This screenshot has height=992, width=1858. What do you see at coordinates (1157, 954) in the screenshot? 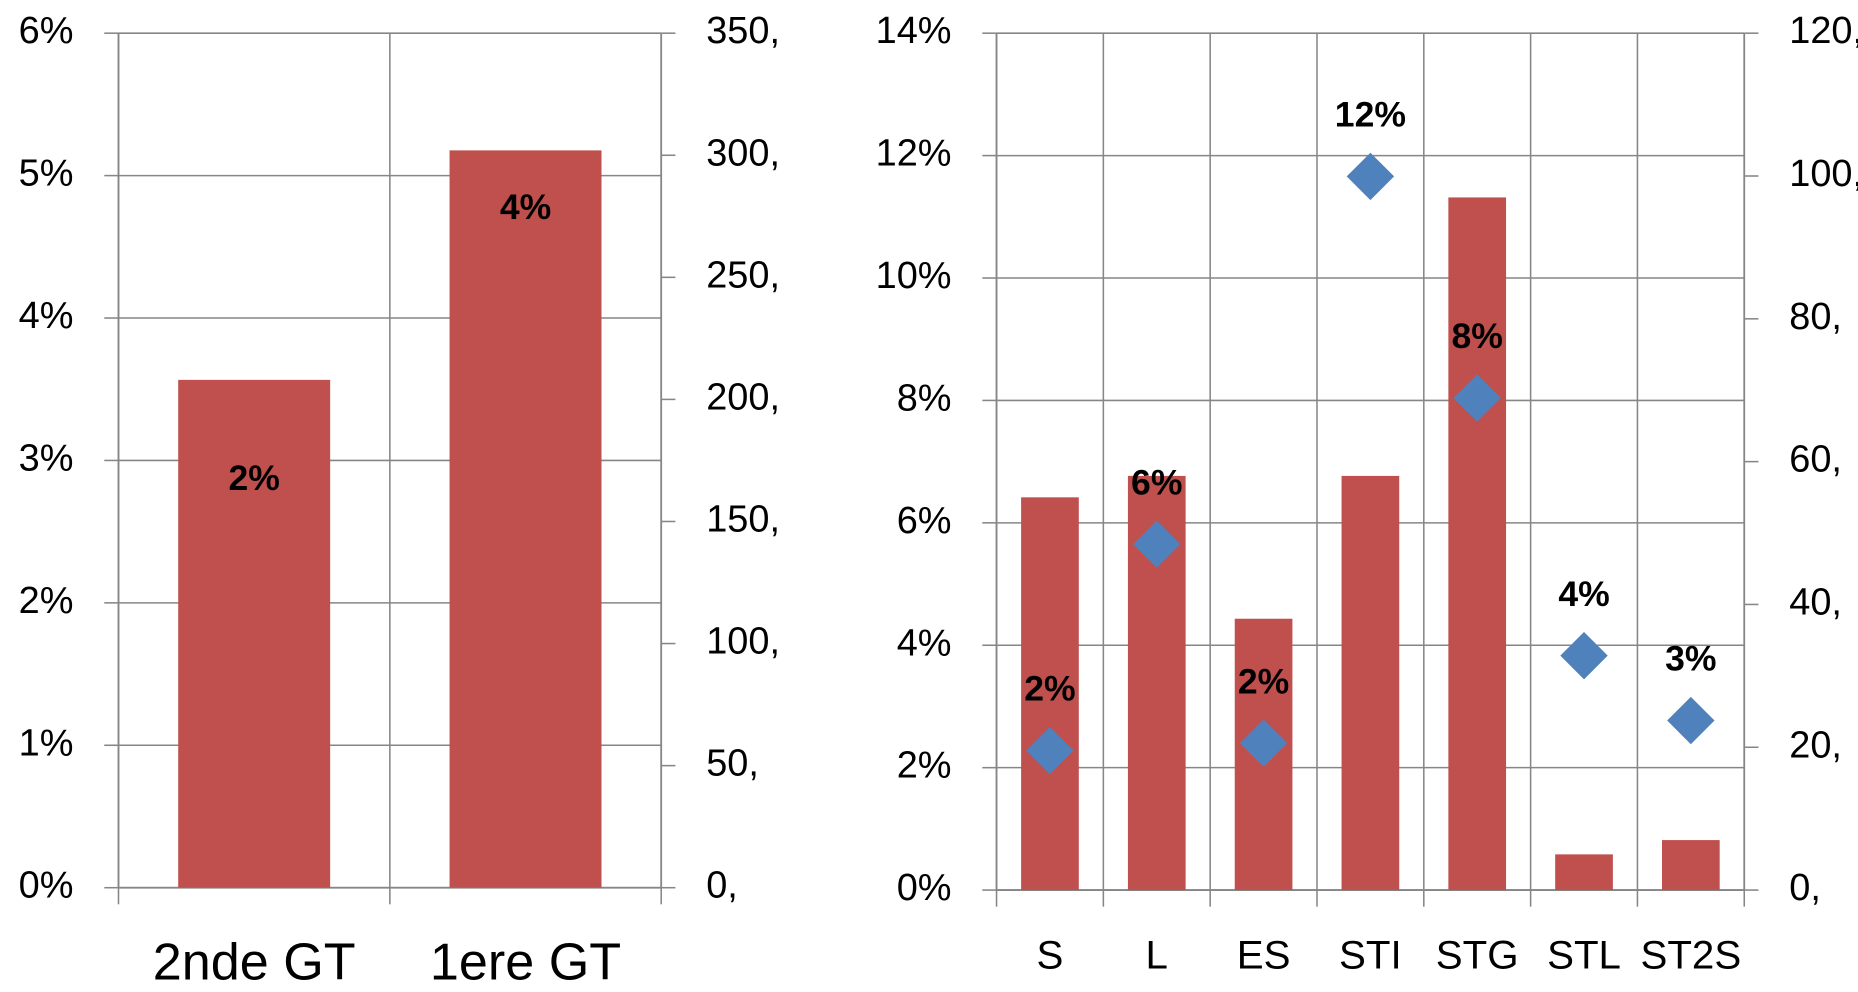
I see `x-tick-label: L` at bounding box center [1157, 954].